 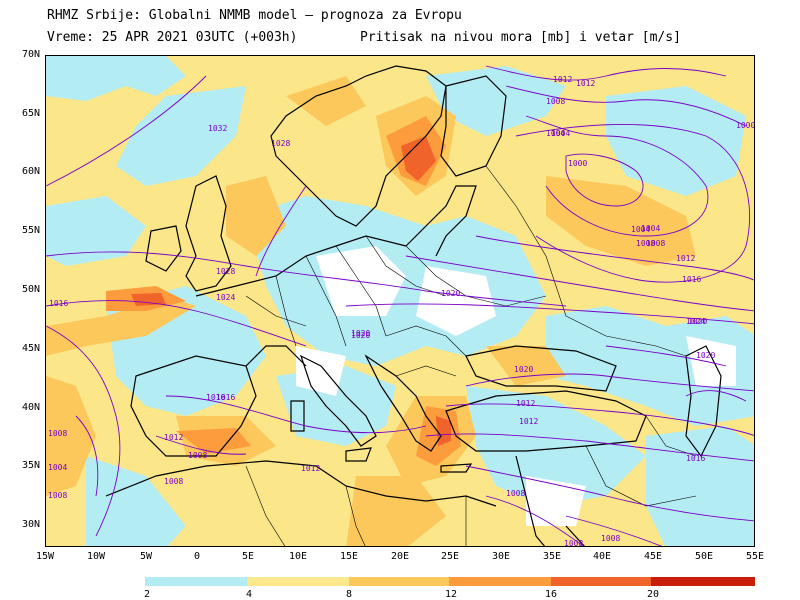 I want to click on lat-label-60n: 60N, so click(x=30, y=171).